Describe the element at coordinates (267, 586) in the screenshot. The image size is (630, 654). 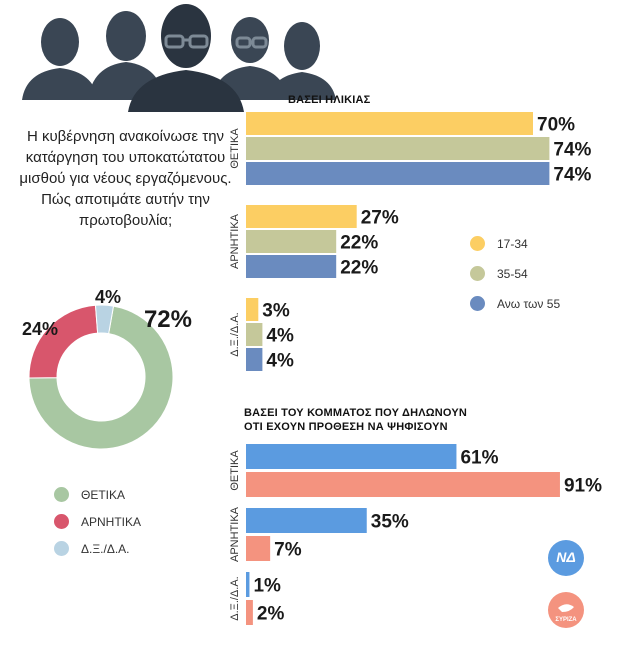
I see `data-label: 1%` at that location.